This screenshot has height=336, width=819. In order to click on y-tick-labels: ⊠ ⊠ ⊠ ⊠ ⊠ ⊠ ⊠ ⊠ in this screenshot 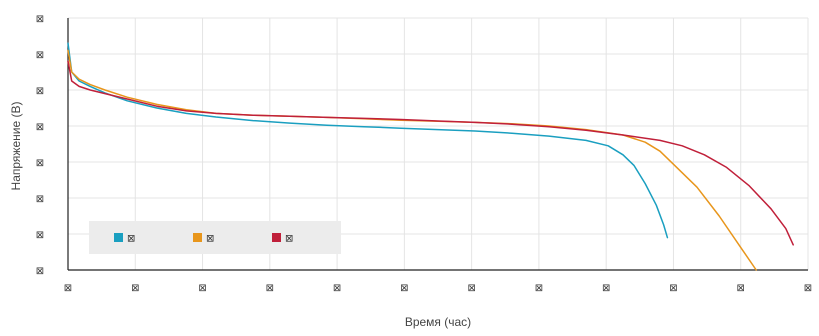, I will do `click(40, 145)`.